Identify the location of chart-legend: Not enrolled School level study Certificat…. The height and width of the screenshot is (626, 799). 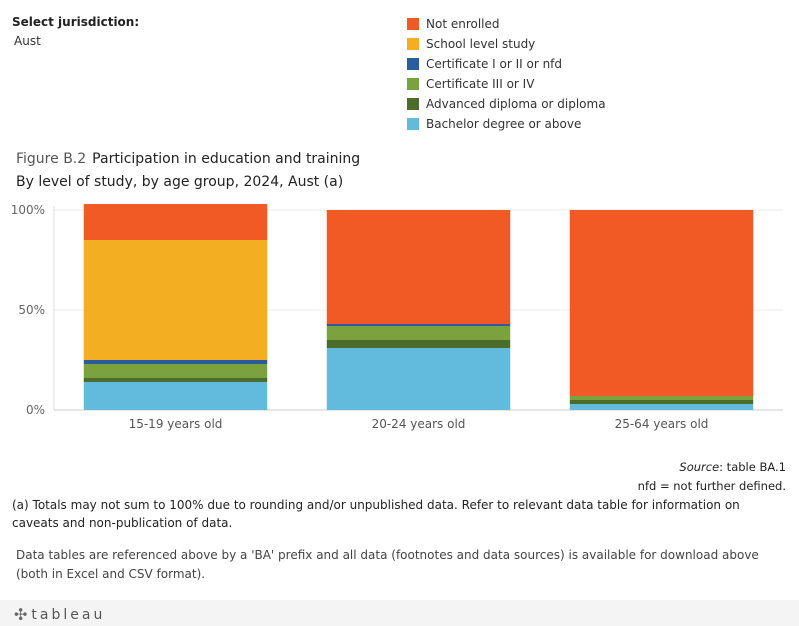
(506, 74).